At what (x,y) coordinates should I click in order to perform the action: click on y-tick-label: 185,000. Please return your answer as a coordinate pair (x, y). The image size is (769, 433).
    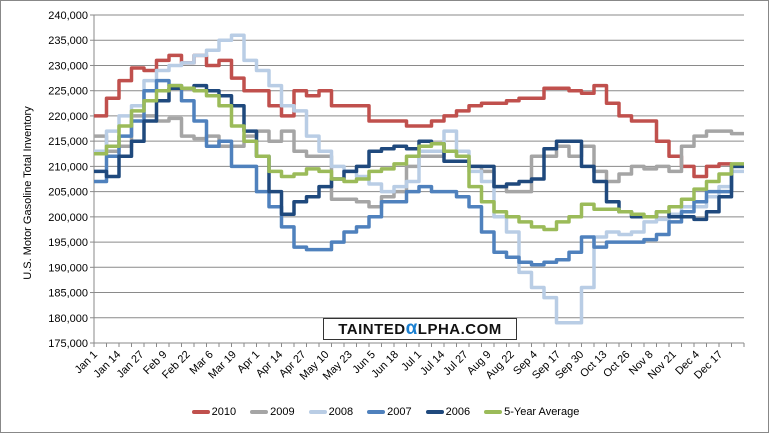
    Looking at the image, I should click on (68, 294).